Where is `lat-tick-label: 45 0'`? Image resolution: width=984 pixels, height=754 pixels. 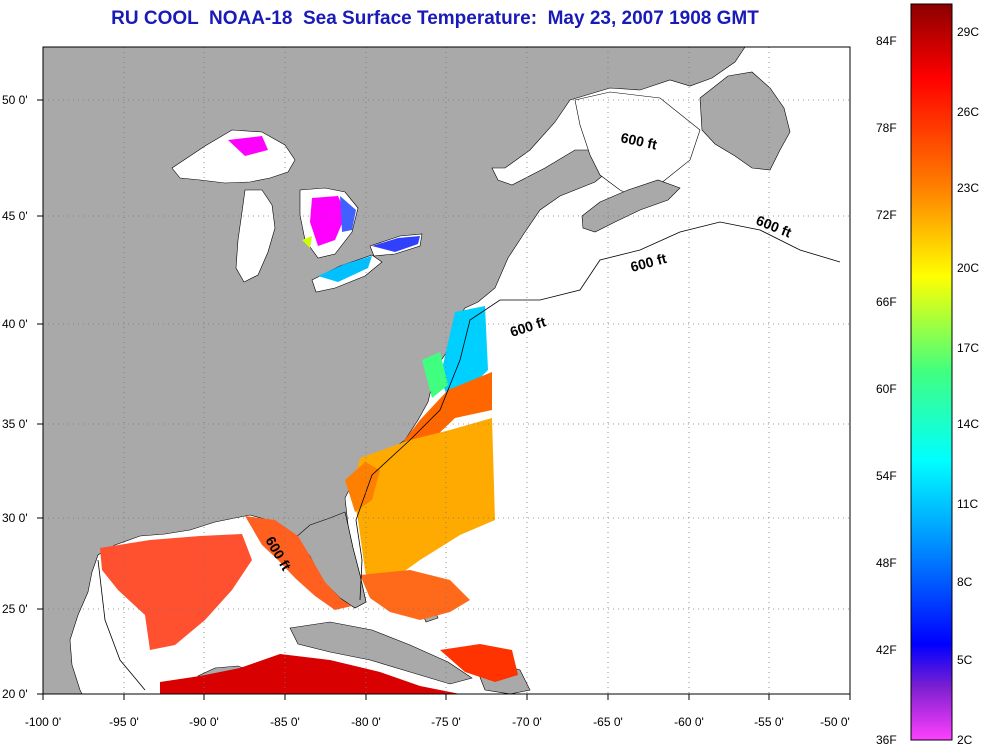 lat-tick-label: 45 0' is located at coordinates (15, 216).